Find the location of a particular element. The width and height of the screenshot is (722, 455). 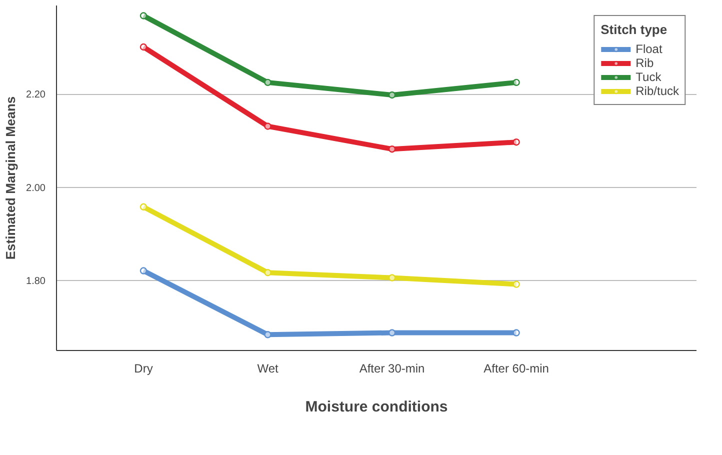

x-axis-title: Moisture conditions is located at coordinates (376, 407).